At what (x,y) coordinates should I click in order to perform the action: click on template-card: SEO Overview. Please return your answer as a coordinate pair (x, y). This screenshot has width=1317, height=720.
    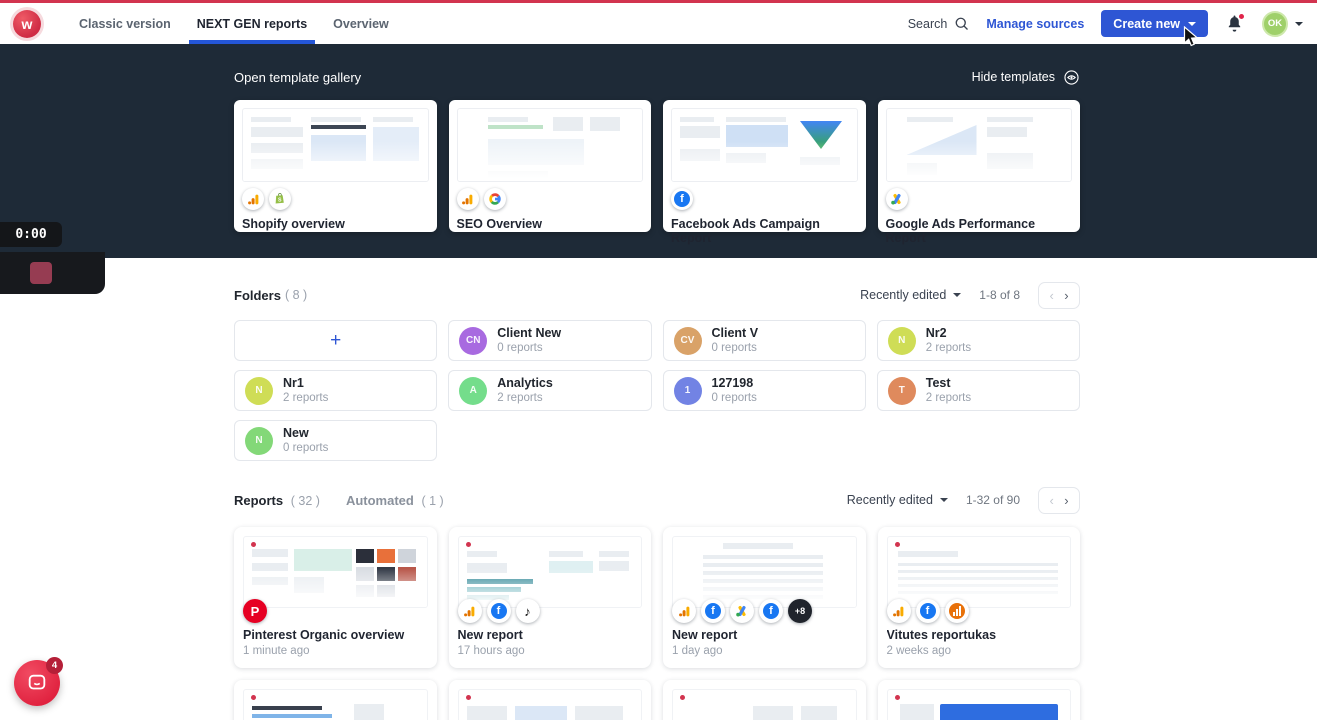
    Looking at the image, I should click on (549, 166).